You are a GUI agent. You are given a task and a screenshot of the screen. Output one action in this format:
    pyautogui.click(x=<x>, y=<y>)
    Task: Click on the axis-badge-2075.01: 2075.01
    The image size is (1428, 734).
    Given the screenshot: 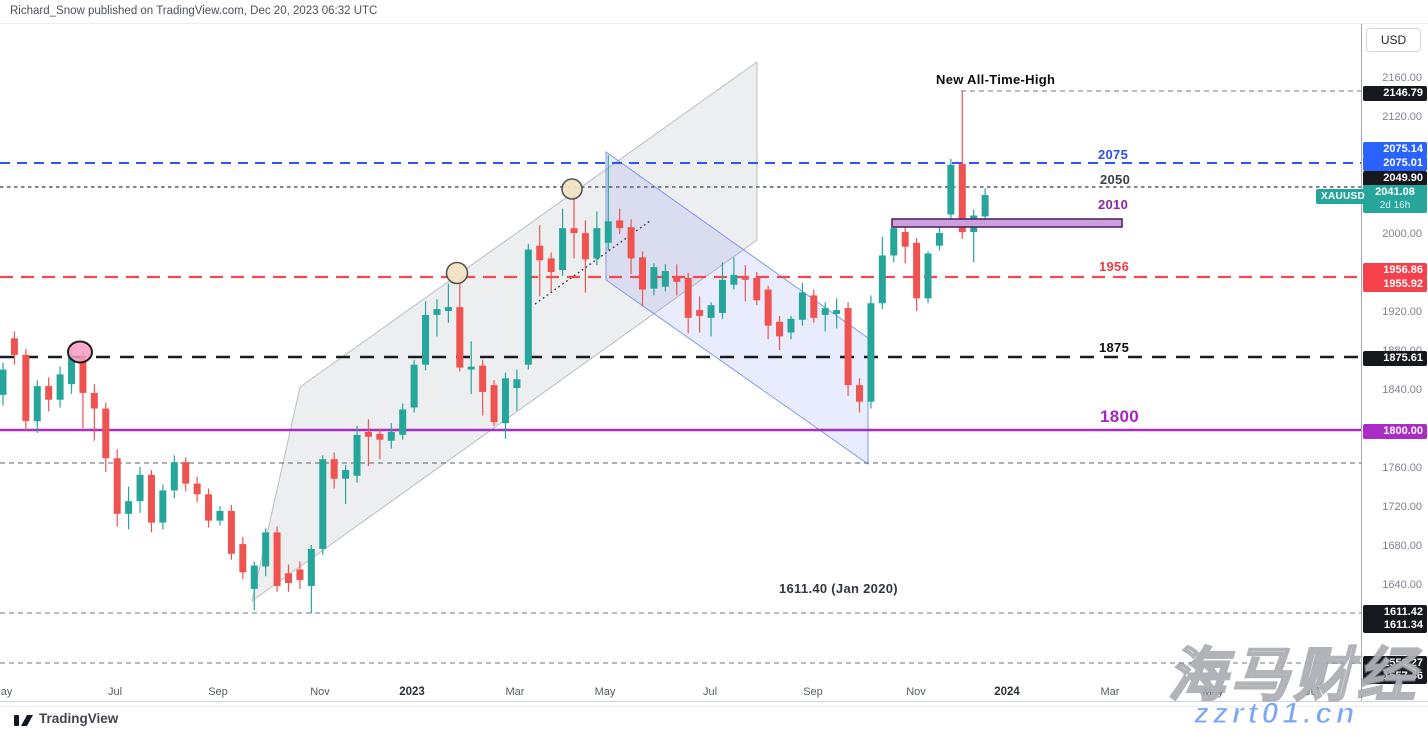 What is the action you would take?
    pyautogui.click(x=1395, y=163)
    